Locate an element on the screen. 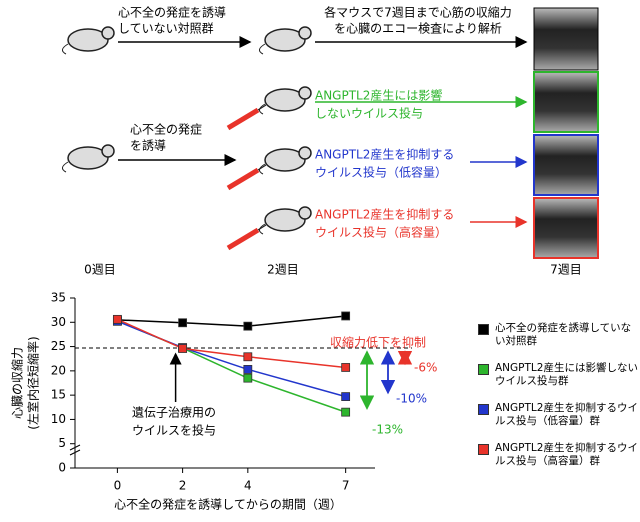  label: を誘導 is located at coordinates (148, 146).